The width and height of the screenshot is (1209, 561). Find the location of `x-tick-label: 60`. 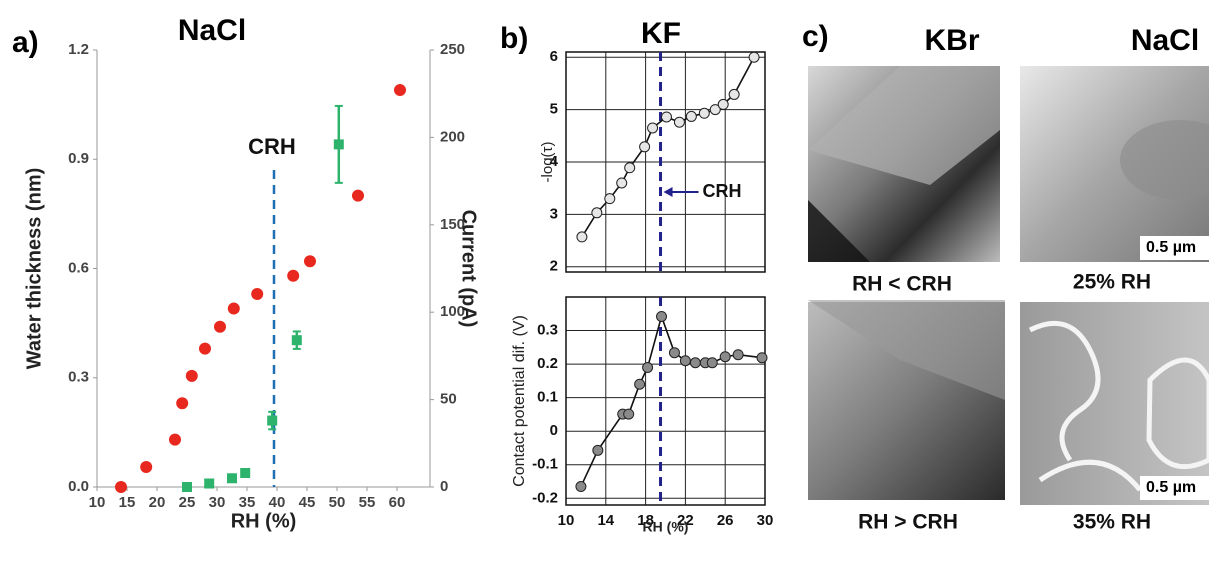

x-tick-label: 60 is located at coordinates (397, 502).